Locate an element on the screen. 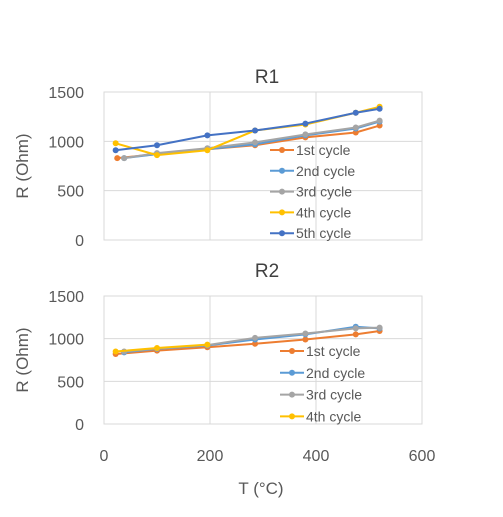 Image resolution: width=503 pixels, height=517 pixels. chart-title: R2 is located at coordinates (267, 271).